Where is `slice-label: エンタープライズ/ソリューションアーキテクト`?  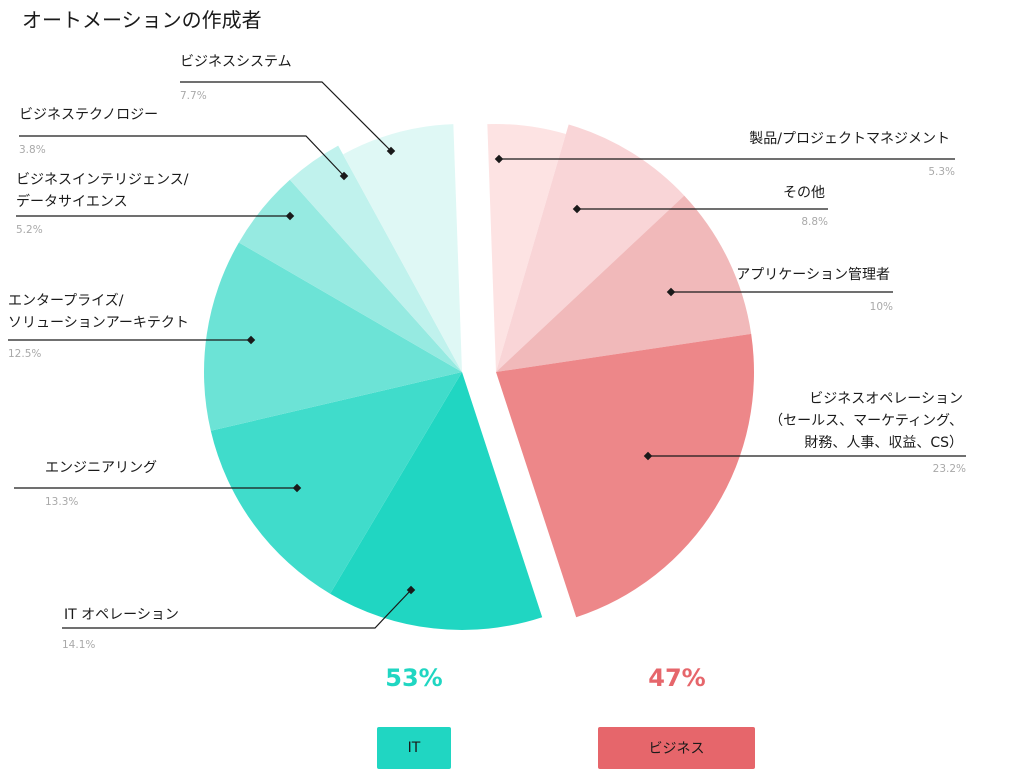
slice-label: エンタープライズ/ソリューションアーキテクト is located at coordinates (98, 312).